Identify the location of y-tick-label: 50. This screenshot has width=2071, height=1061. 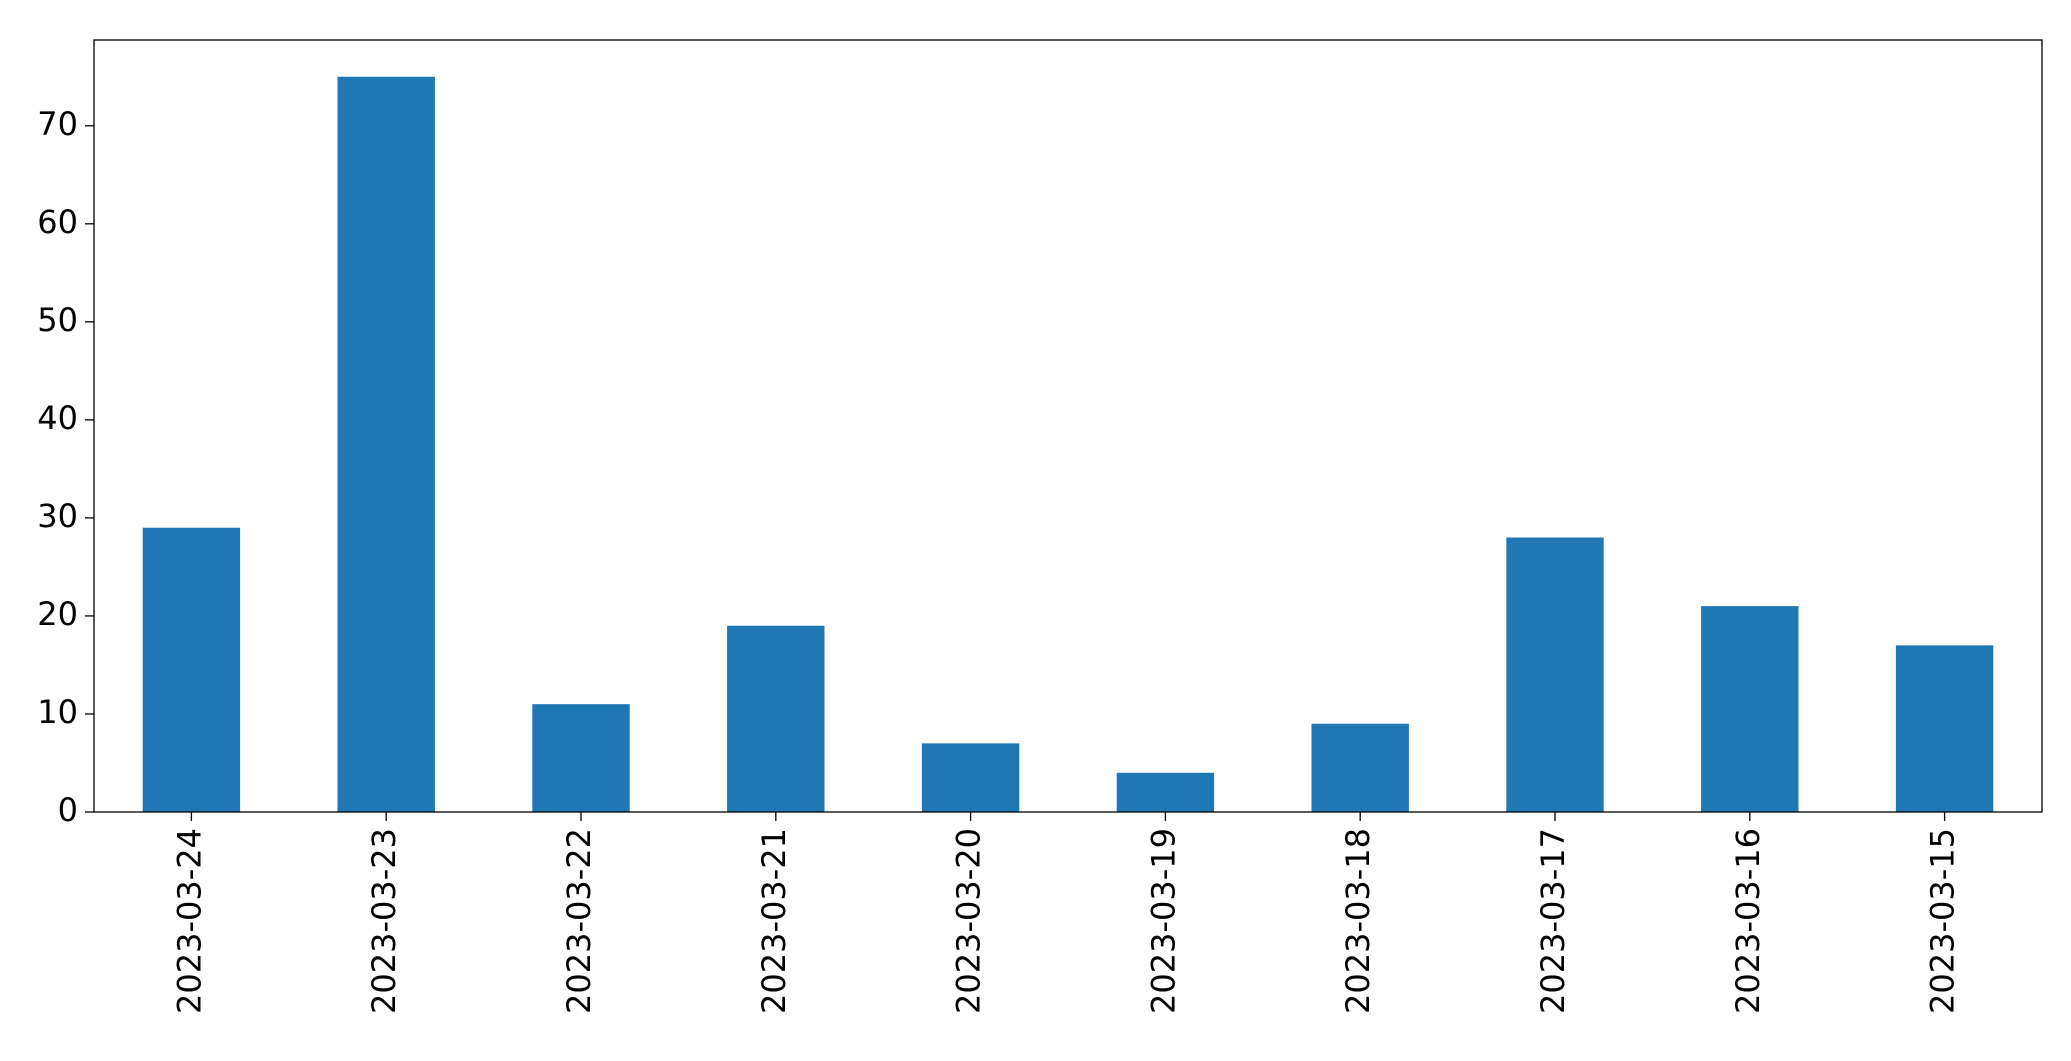
(57, 320).